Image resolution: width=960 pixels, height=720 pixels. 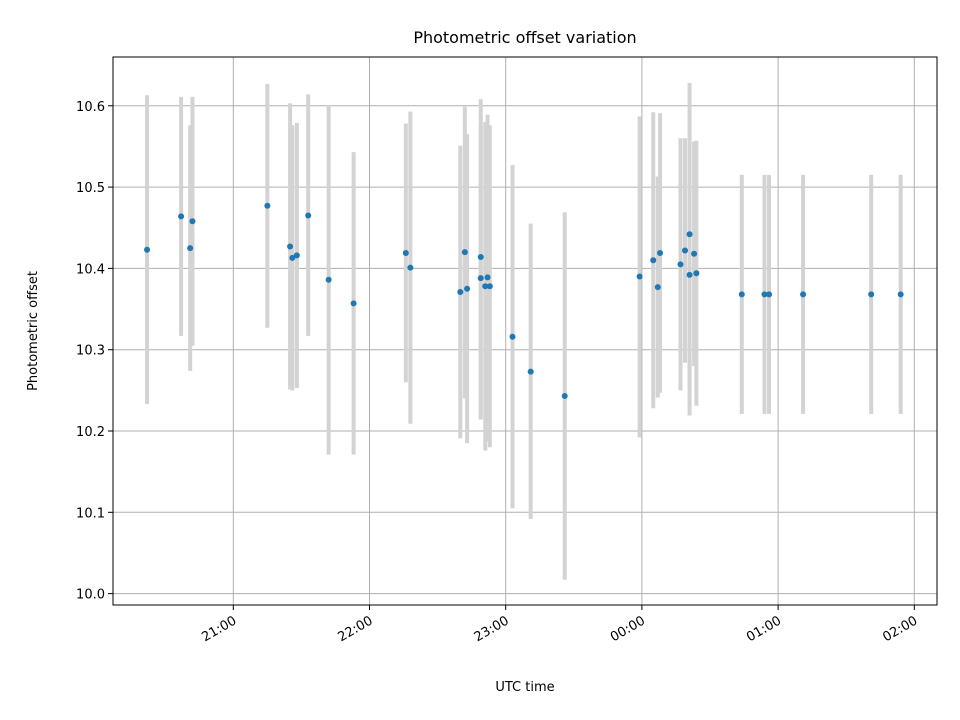 What do you see at coordinates (90, 595) in the screenshot?
I see `y-tick-label: 10.0` at bounding box center [90, 595].